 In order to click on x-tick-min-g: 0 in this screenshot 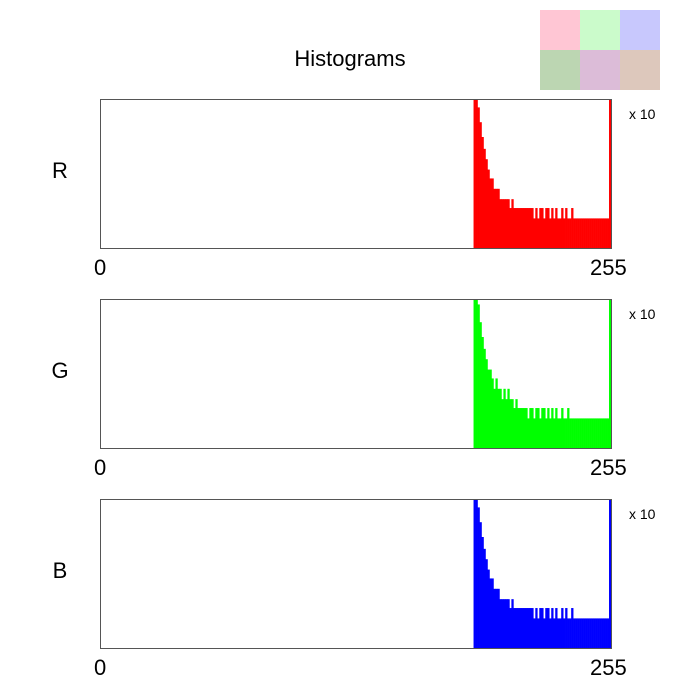, I will do `click(100, 467)`.